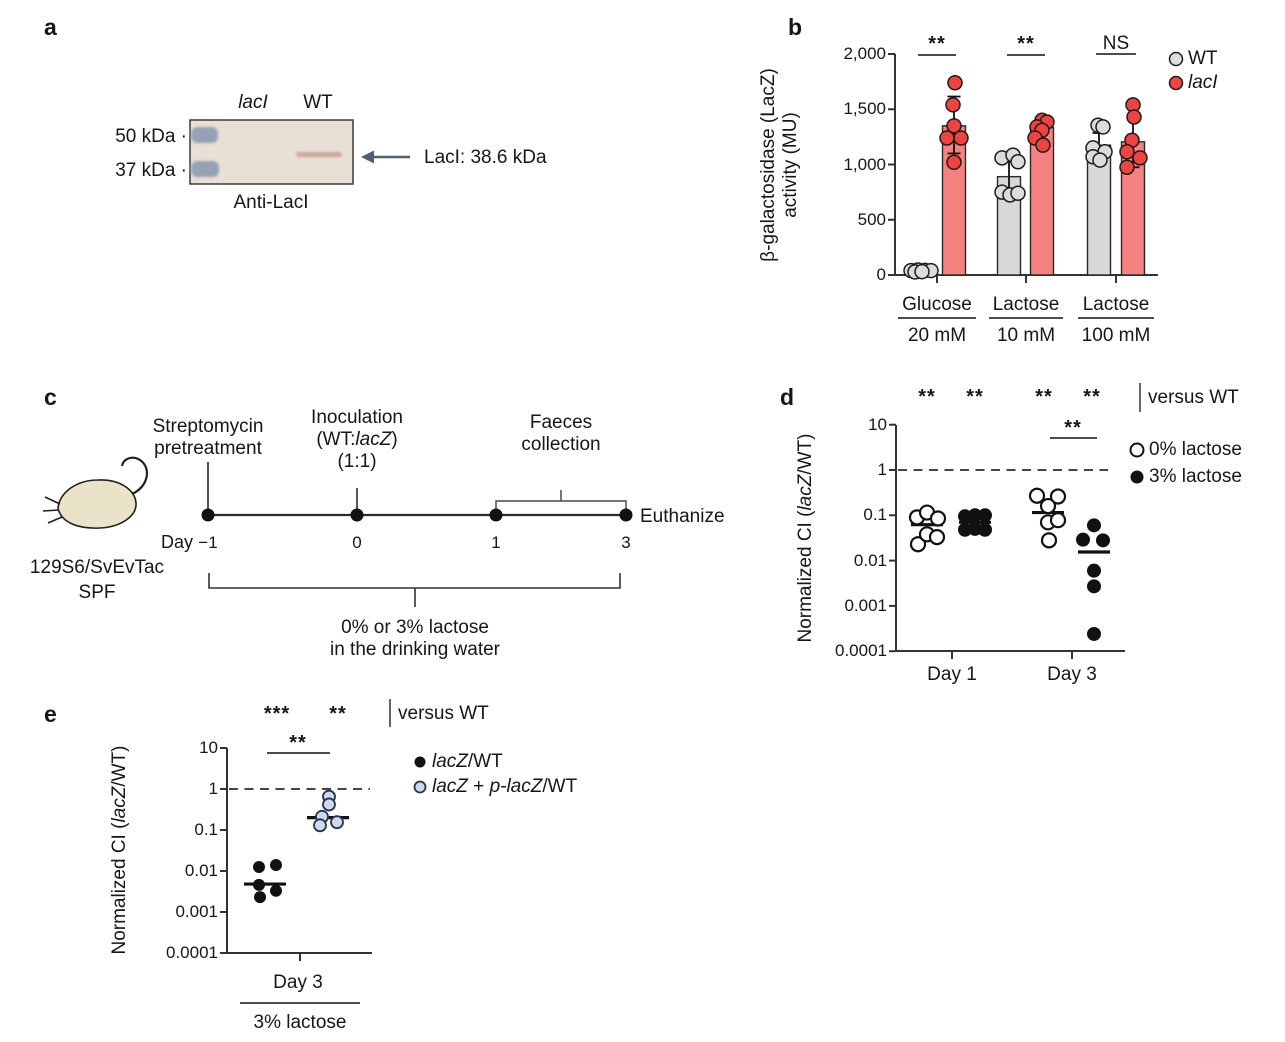  Describe the element at coordinates (208, 448) in the screenshot. I see `streptomycin-line2: pretreatment` at that location.